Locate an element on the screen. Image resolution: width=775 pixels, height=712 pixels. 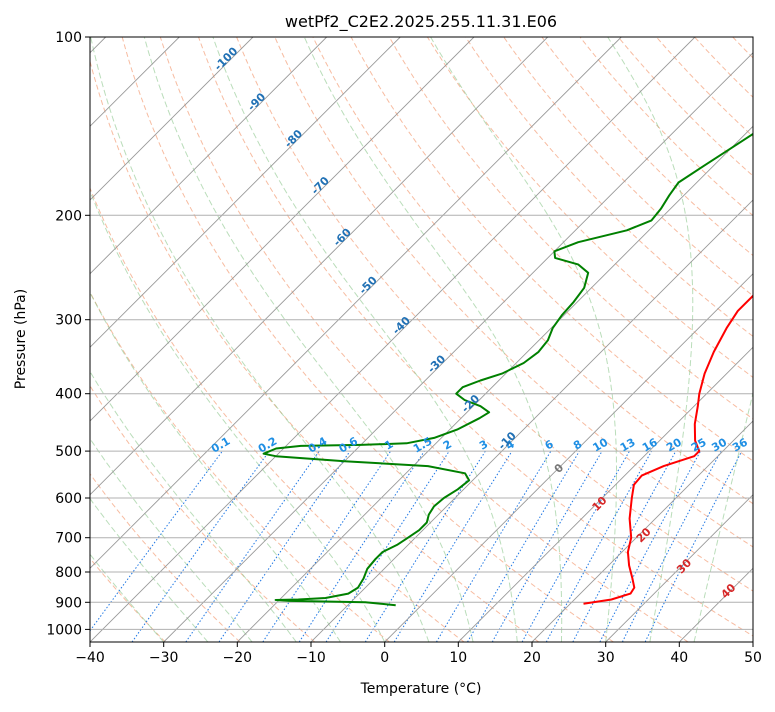
y-tick-label: 800 is located at coordinates (68, 573).